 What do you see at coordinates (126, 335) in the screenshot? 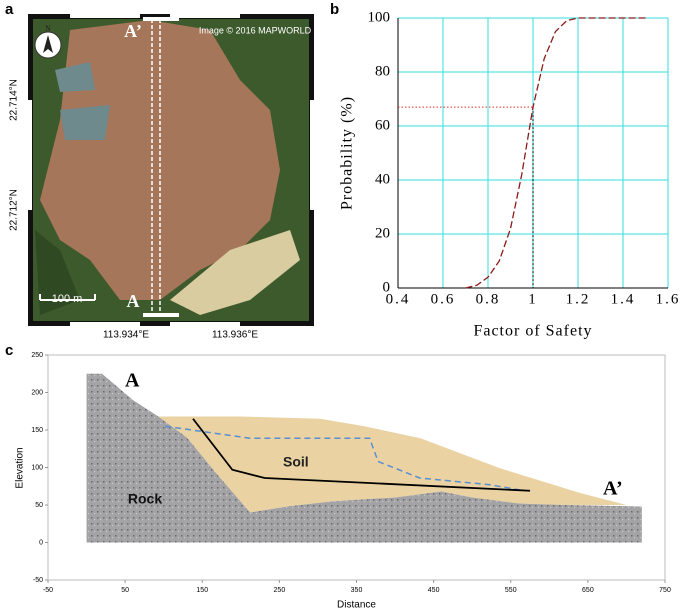
I see `lon-label: 113.934°E` at bounding box center [126, 335].